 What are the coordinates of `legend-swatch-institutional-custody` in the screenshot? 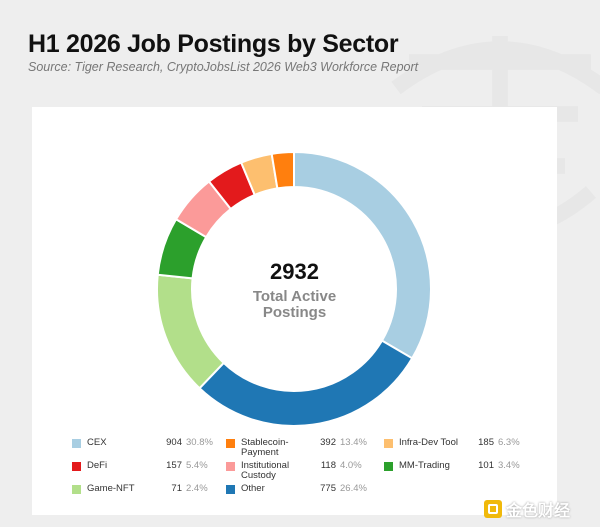 It's located at (230, 466).